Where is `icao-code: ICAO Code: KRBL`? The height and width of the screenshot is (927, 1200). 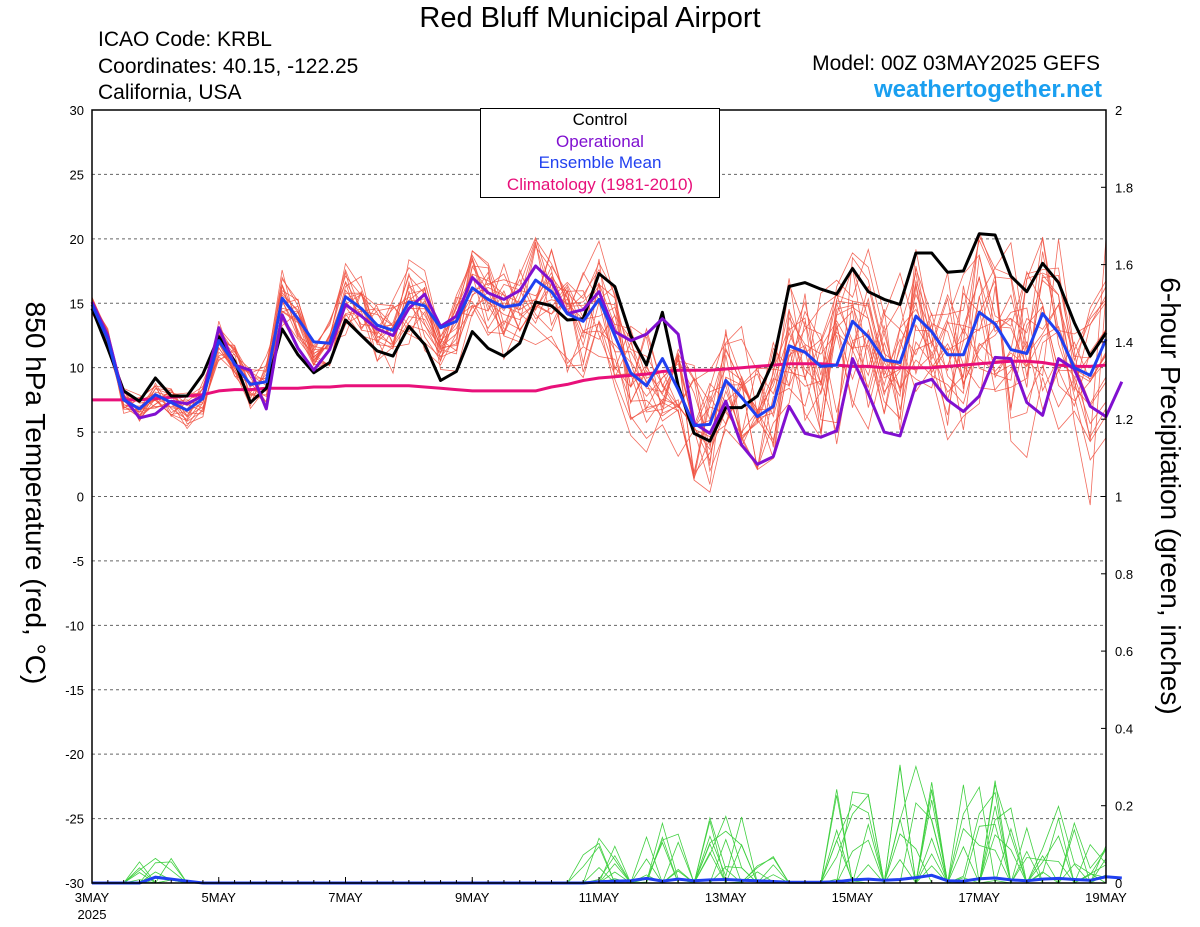 icao-code: ICAO Code: KRBL is located at coordinates (185, 39).